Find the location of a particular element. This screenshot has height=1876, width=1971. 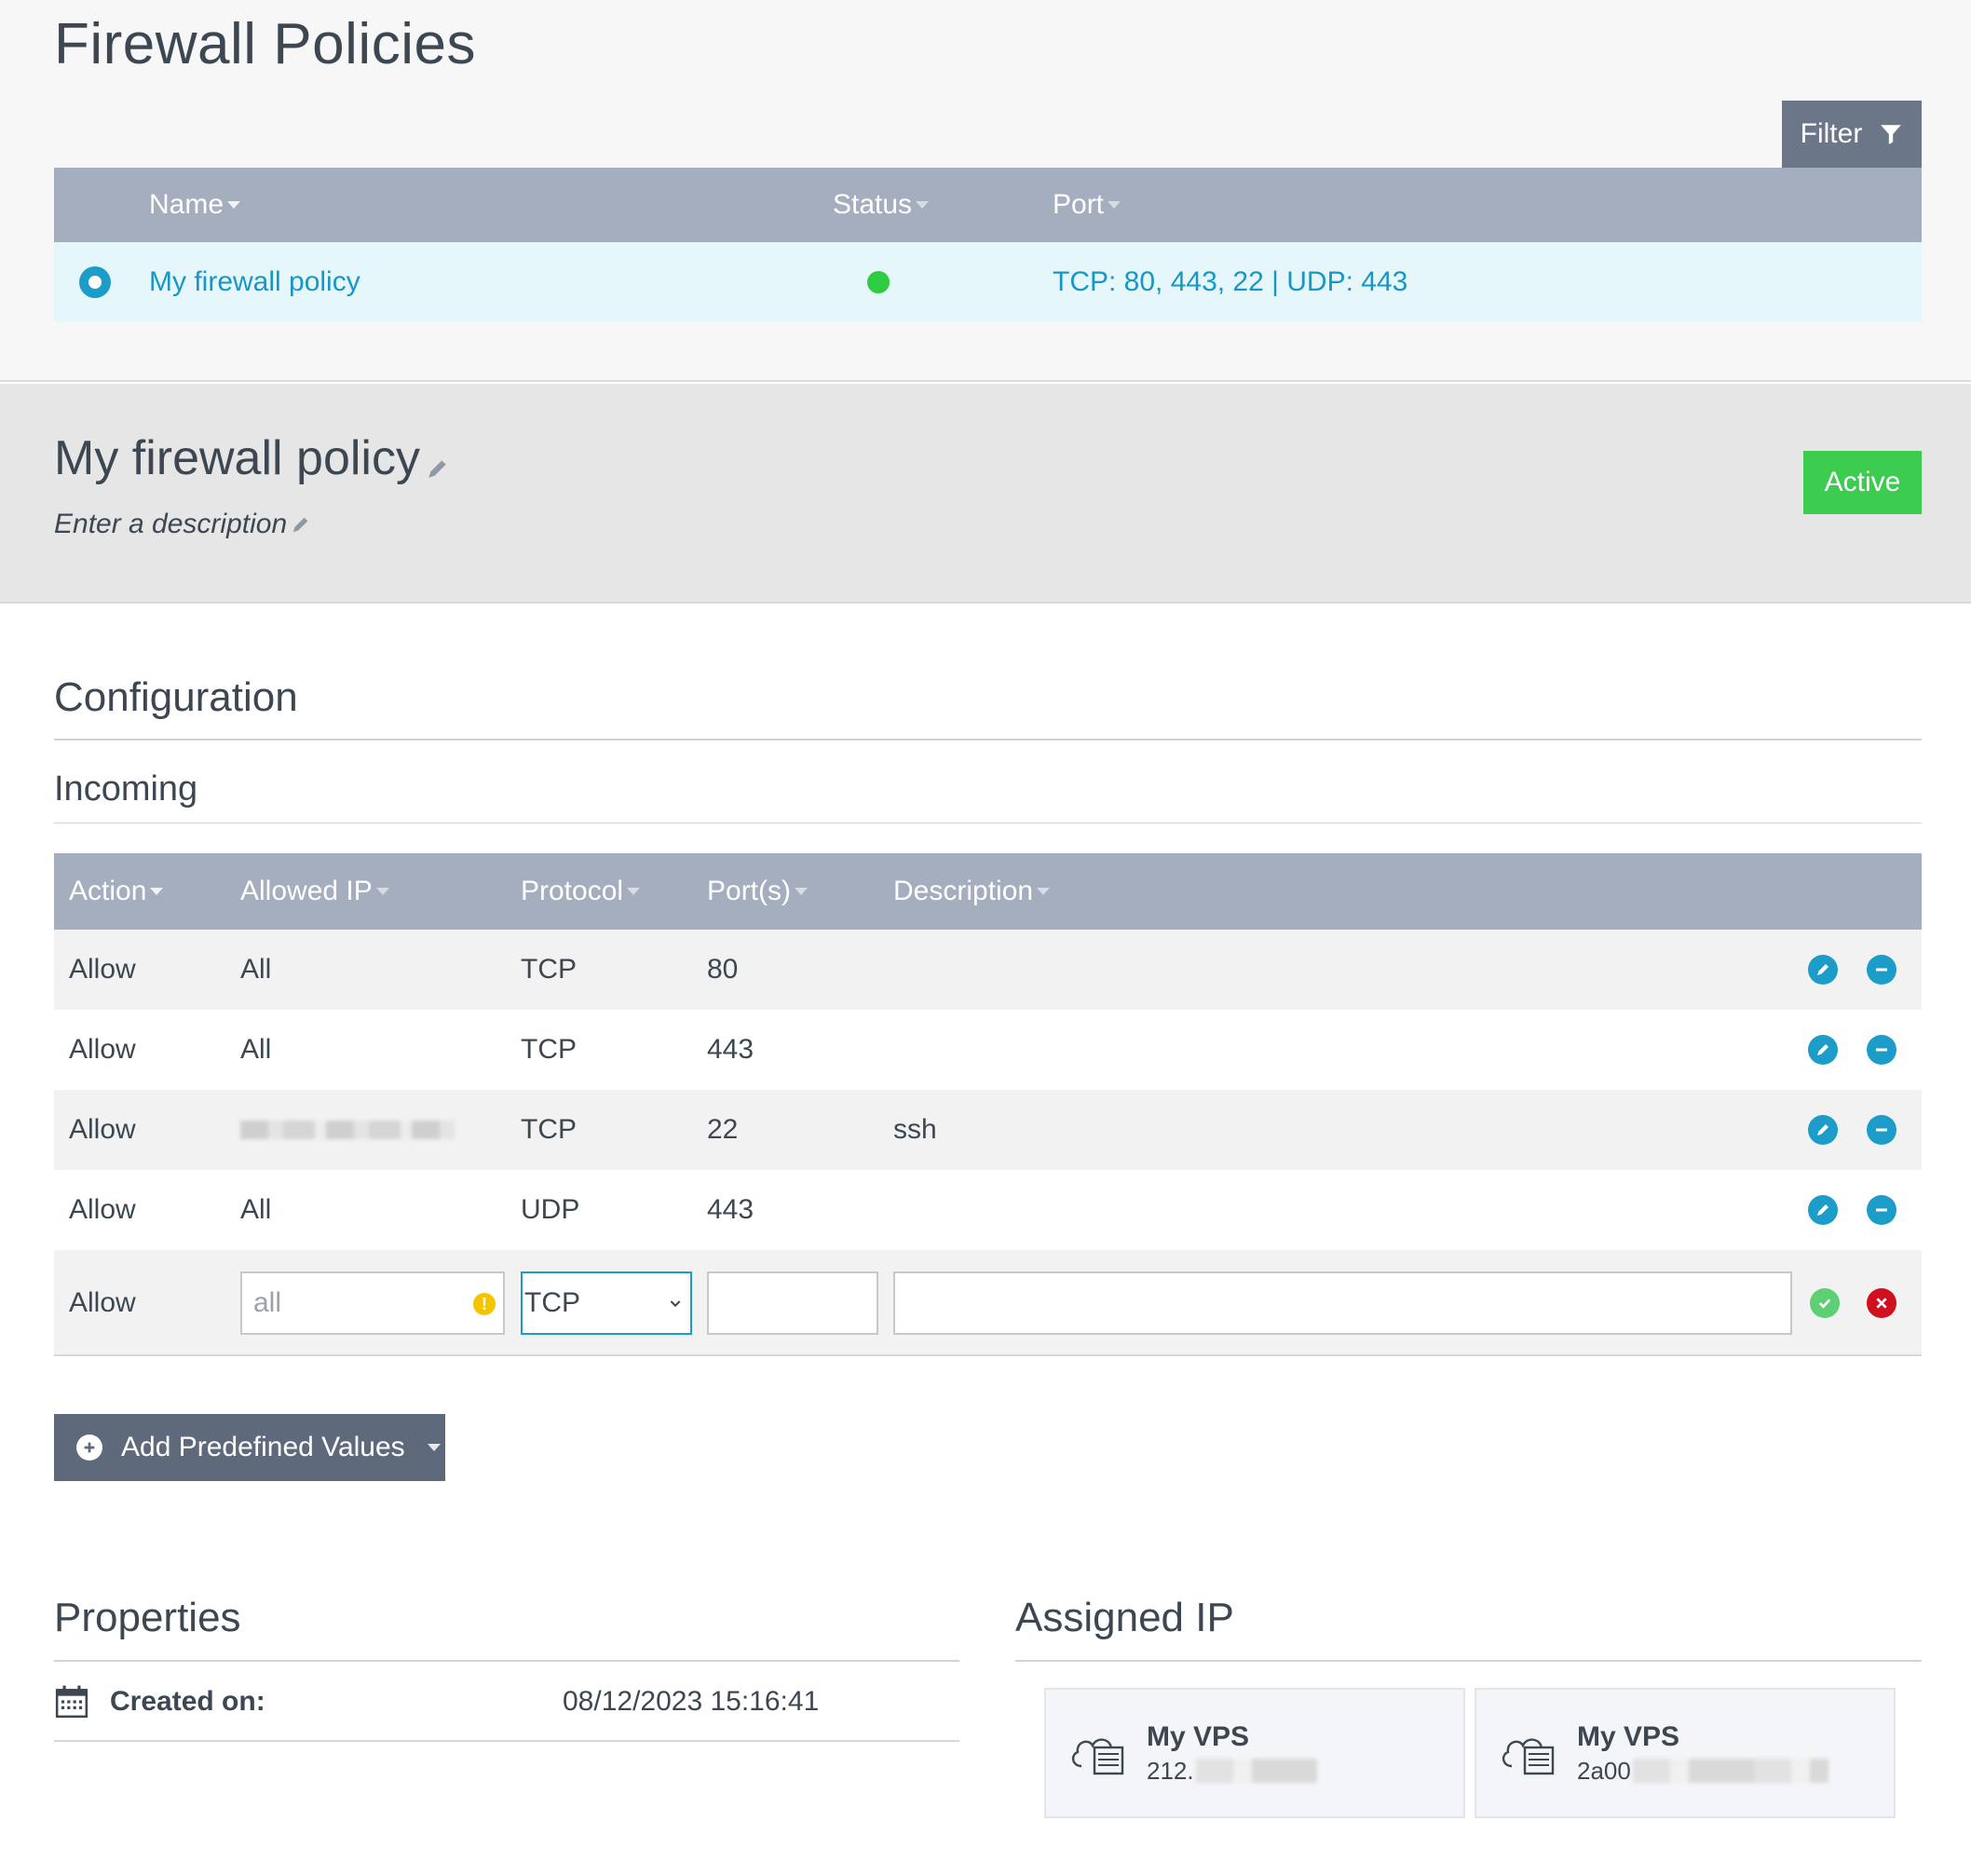

created-on-value: 08/12/2023 15:16:41 is located at coordinates (691, 1701).